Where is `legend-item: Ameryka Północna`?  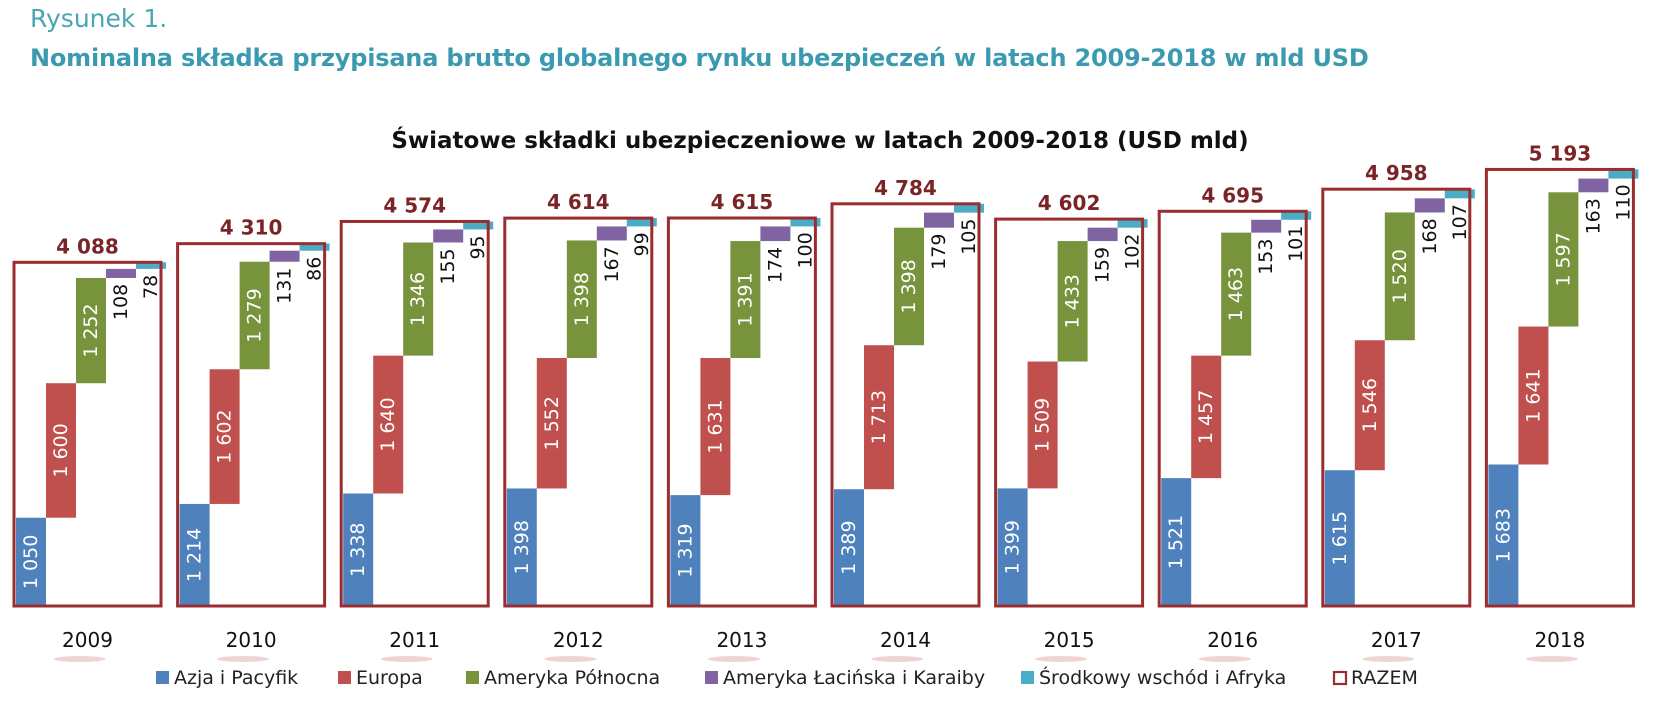 legend-item: Ameryka Północna is located at coordinates (563, 678).